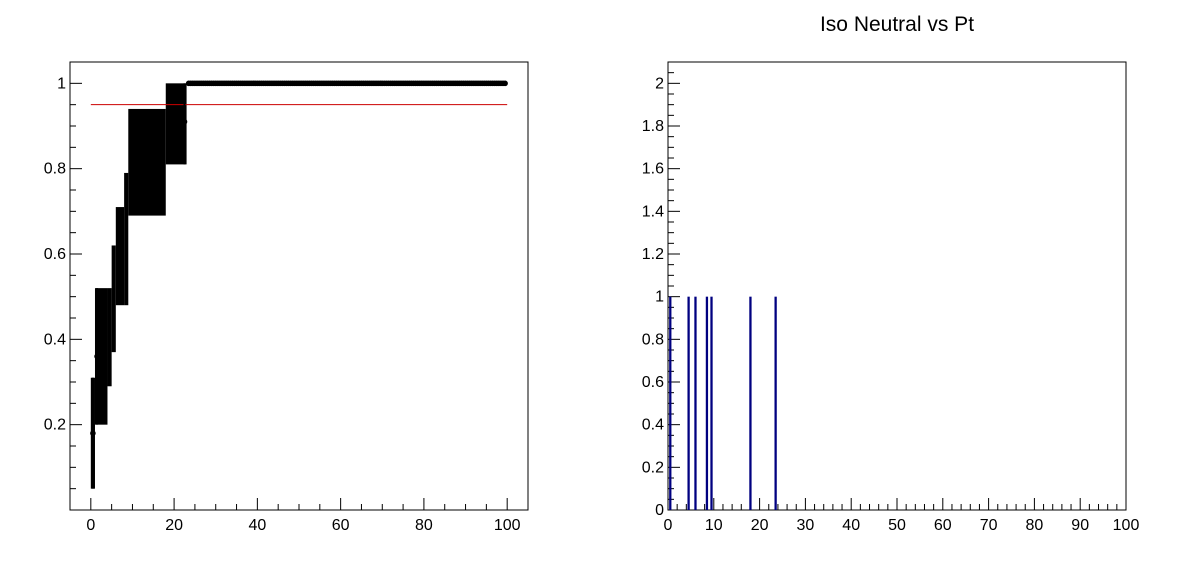 The height and width of the screenshot is (572, 1196). I want to click on y-tick-label: 2, so click(659, 83).